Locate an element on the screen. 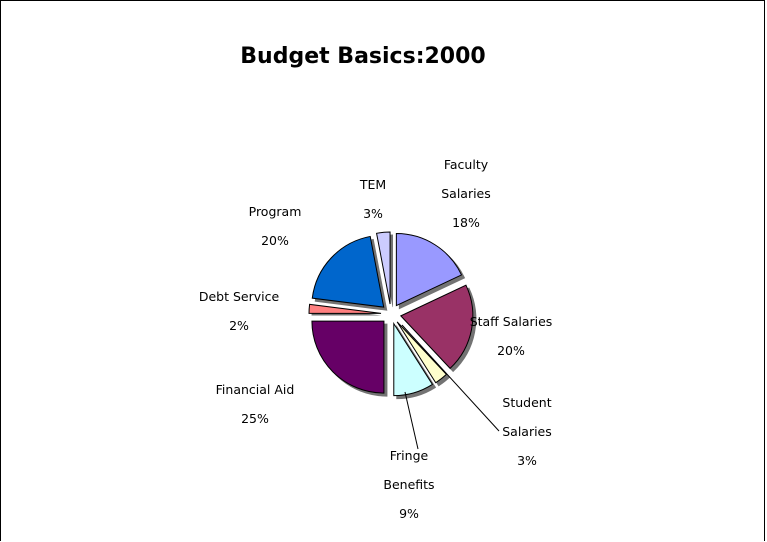 The width and height of the screenshot is (767, 542). slice-label-line: Benefits is located at coordinates (408, 484).